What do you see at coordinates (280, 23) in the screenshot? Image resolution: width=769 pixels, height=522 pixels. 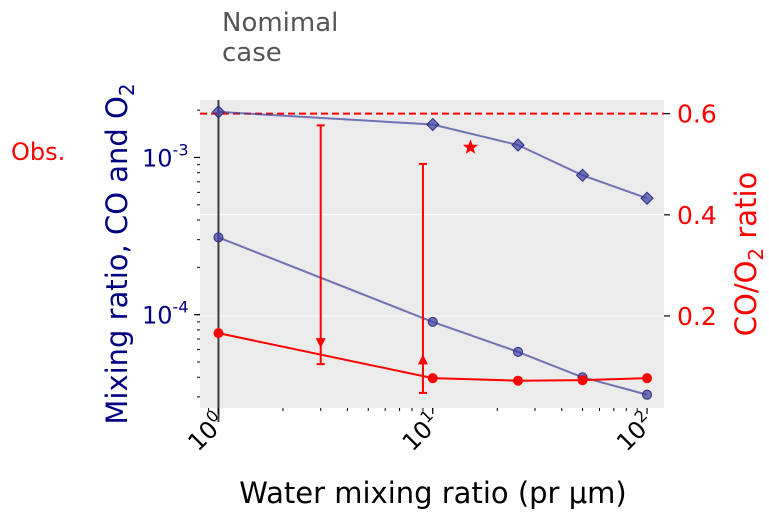 I see `annotation-line-1: Nomimal` at bounding box center [280, 23].